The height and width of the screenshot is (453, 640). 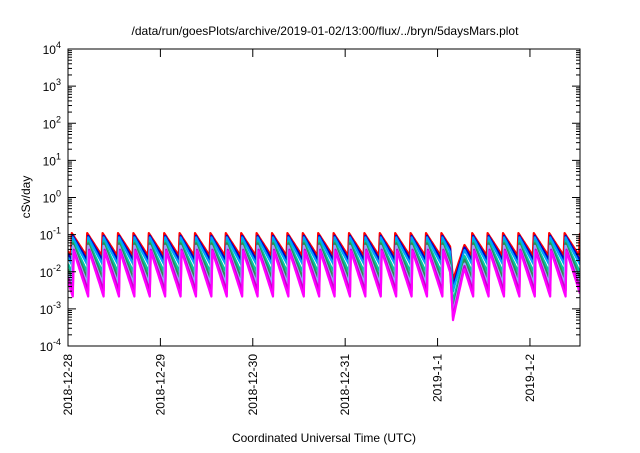 I want to click on x-axis-label: Coordinated Universal Time (UTC), so click(x=324, y=438).